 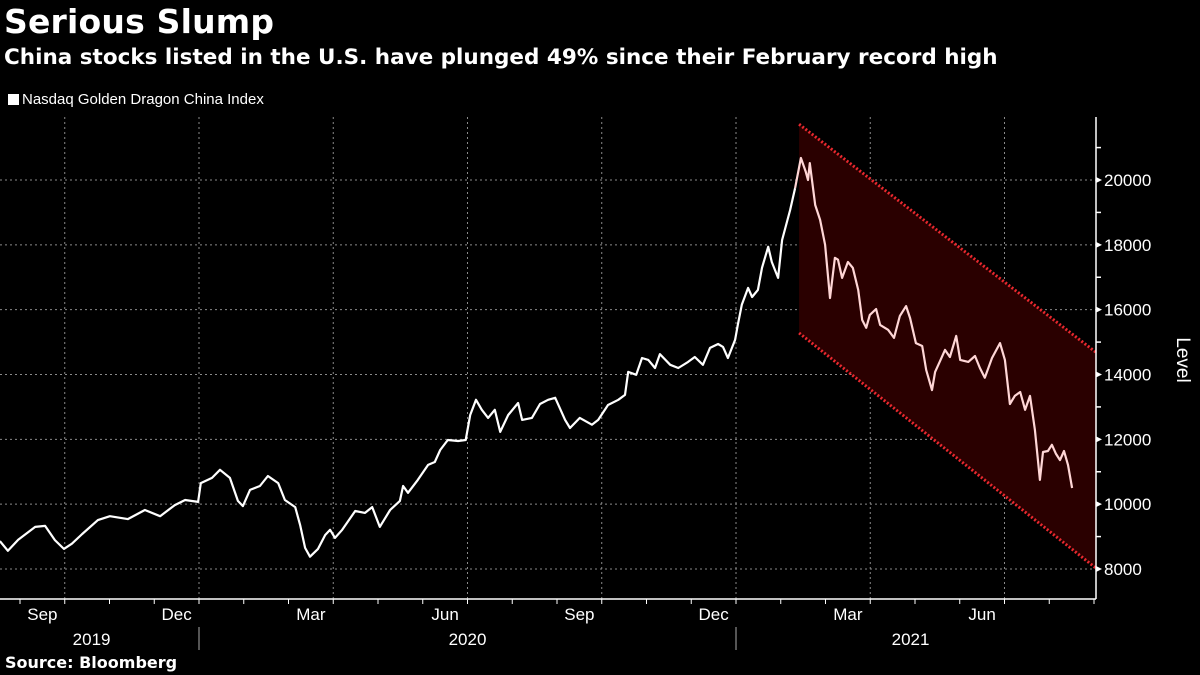 I want to click on x-year-label: 2021, so click(x=911, y=639).